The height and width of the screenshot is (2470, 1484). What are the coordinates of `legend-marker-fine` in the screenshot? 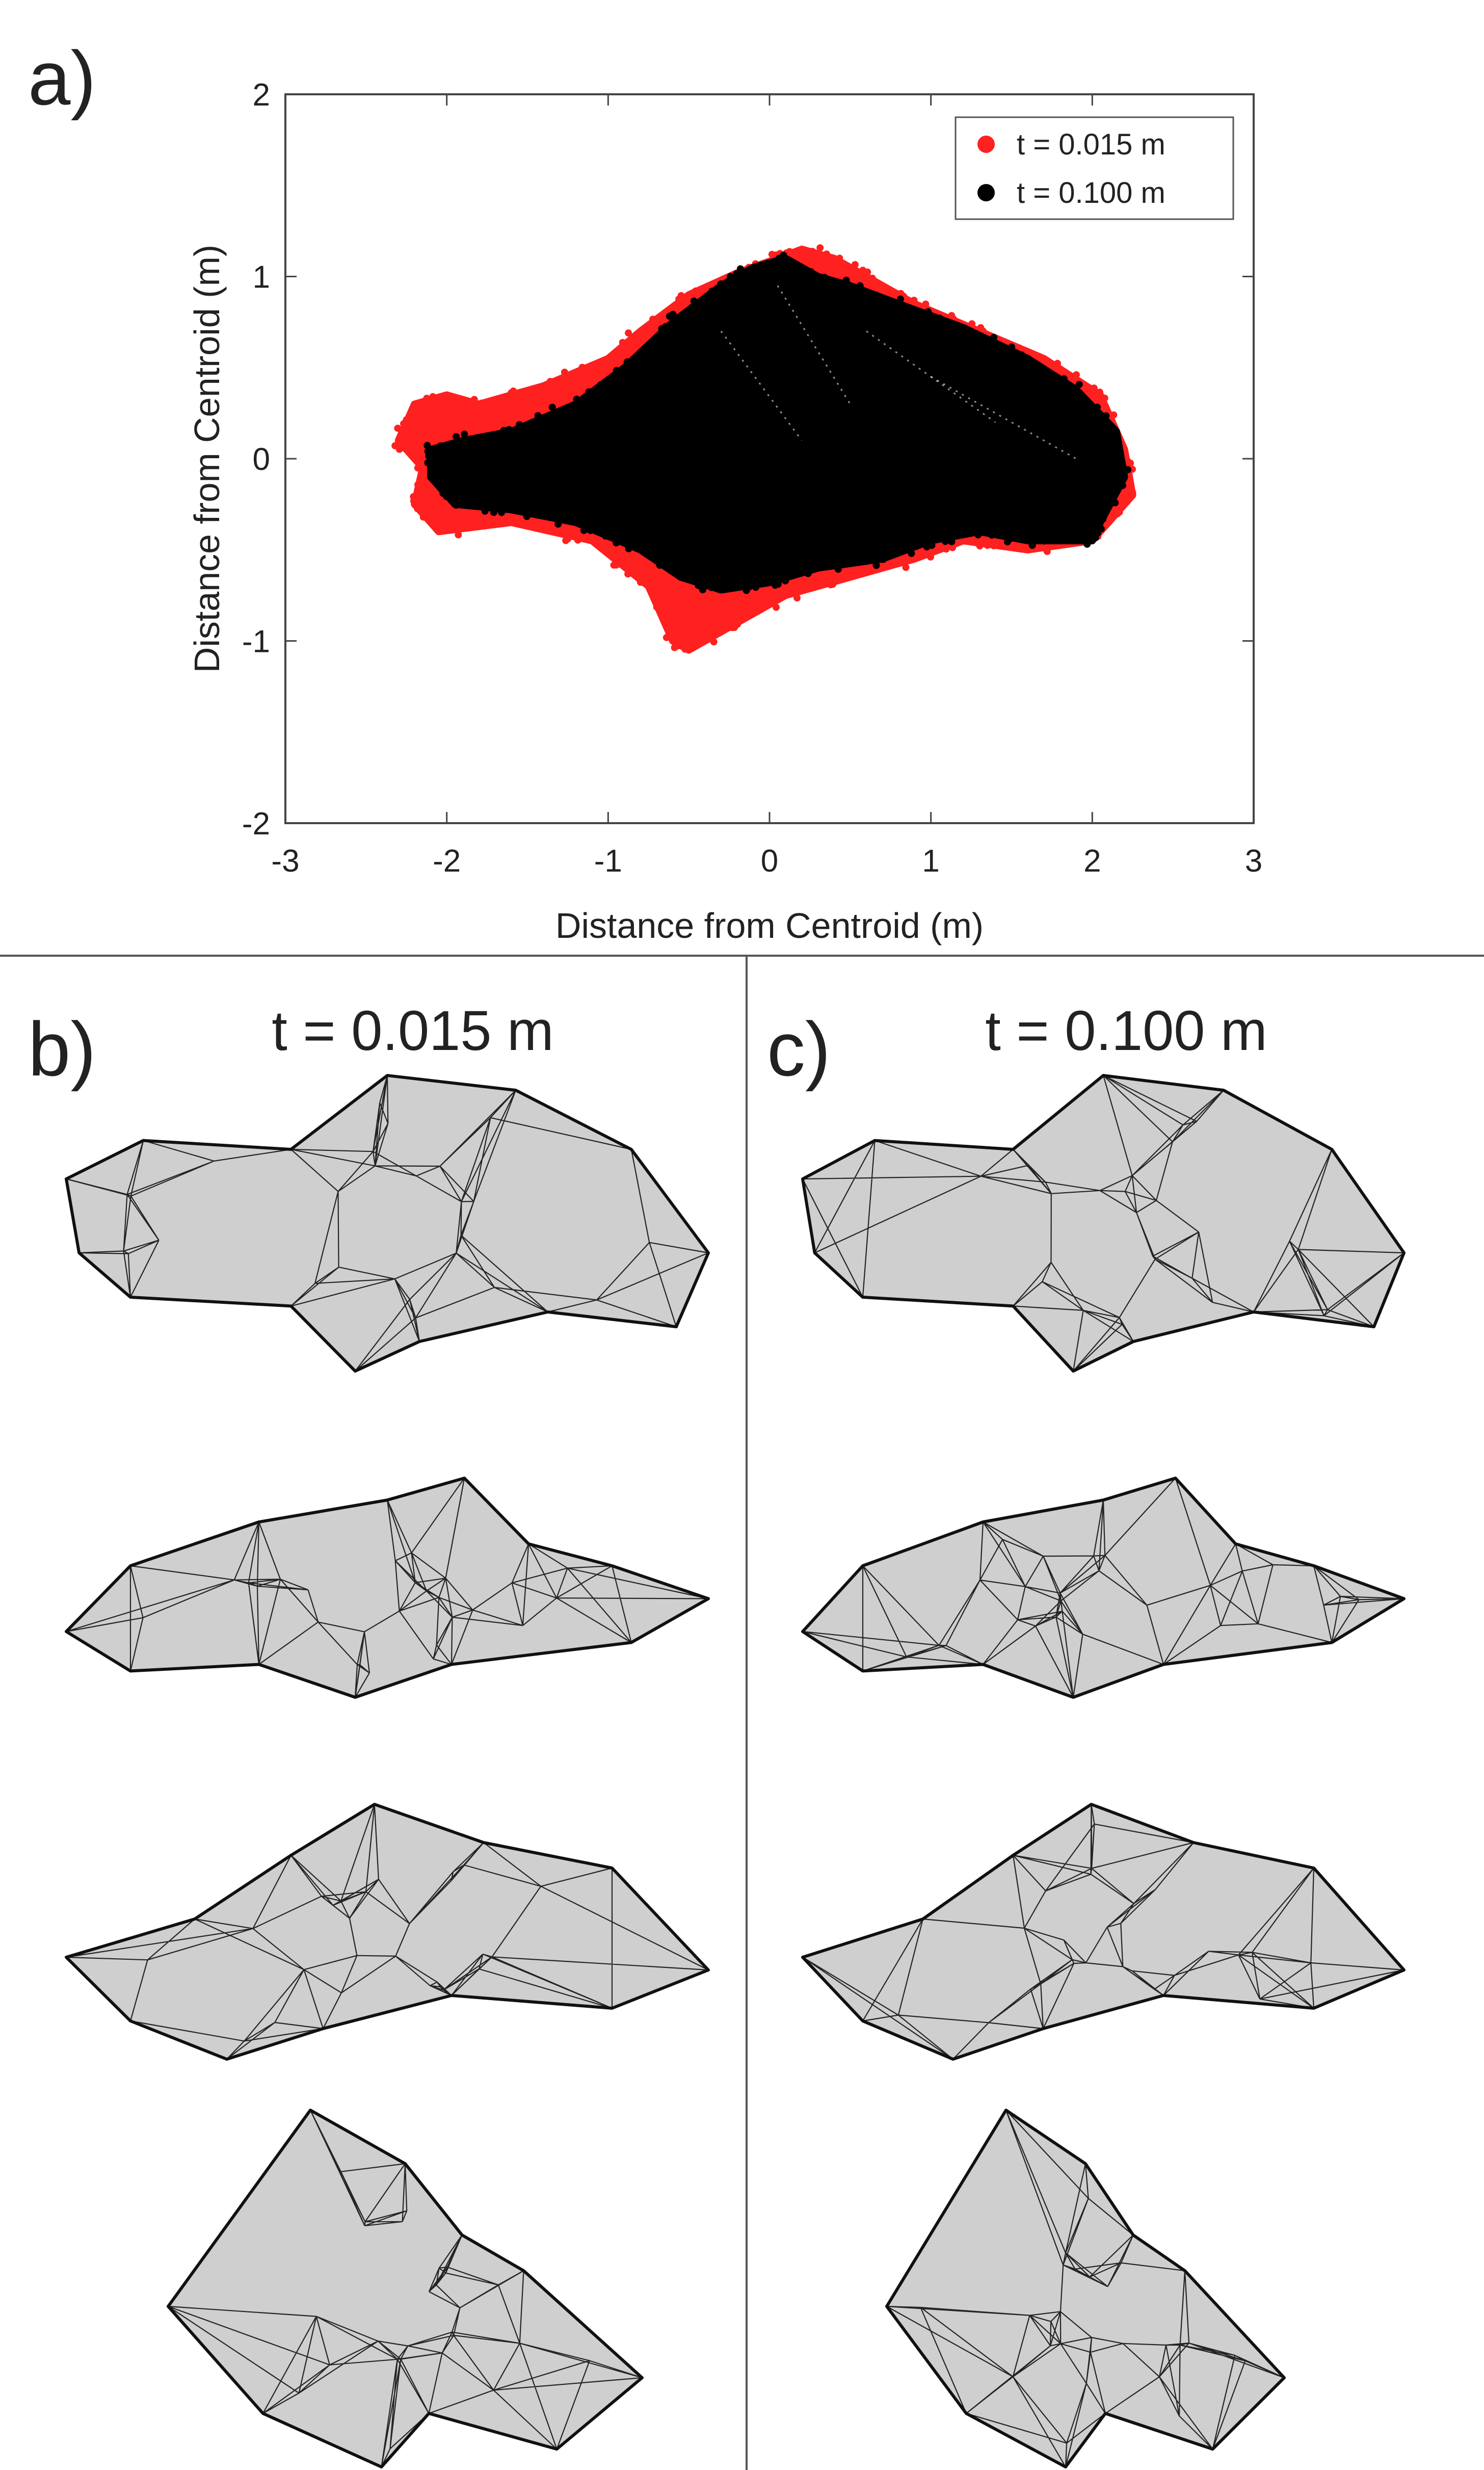 It's located at (986, 144).